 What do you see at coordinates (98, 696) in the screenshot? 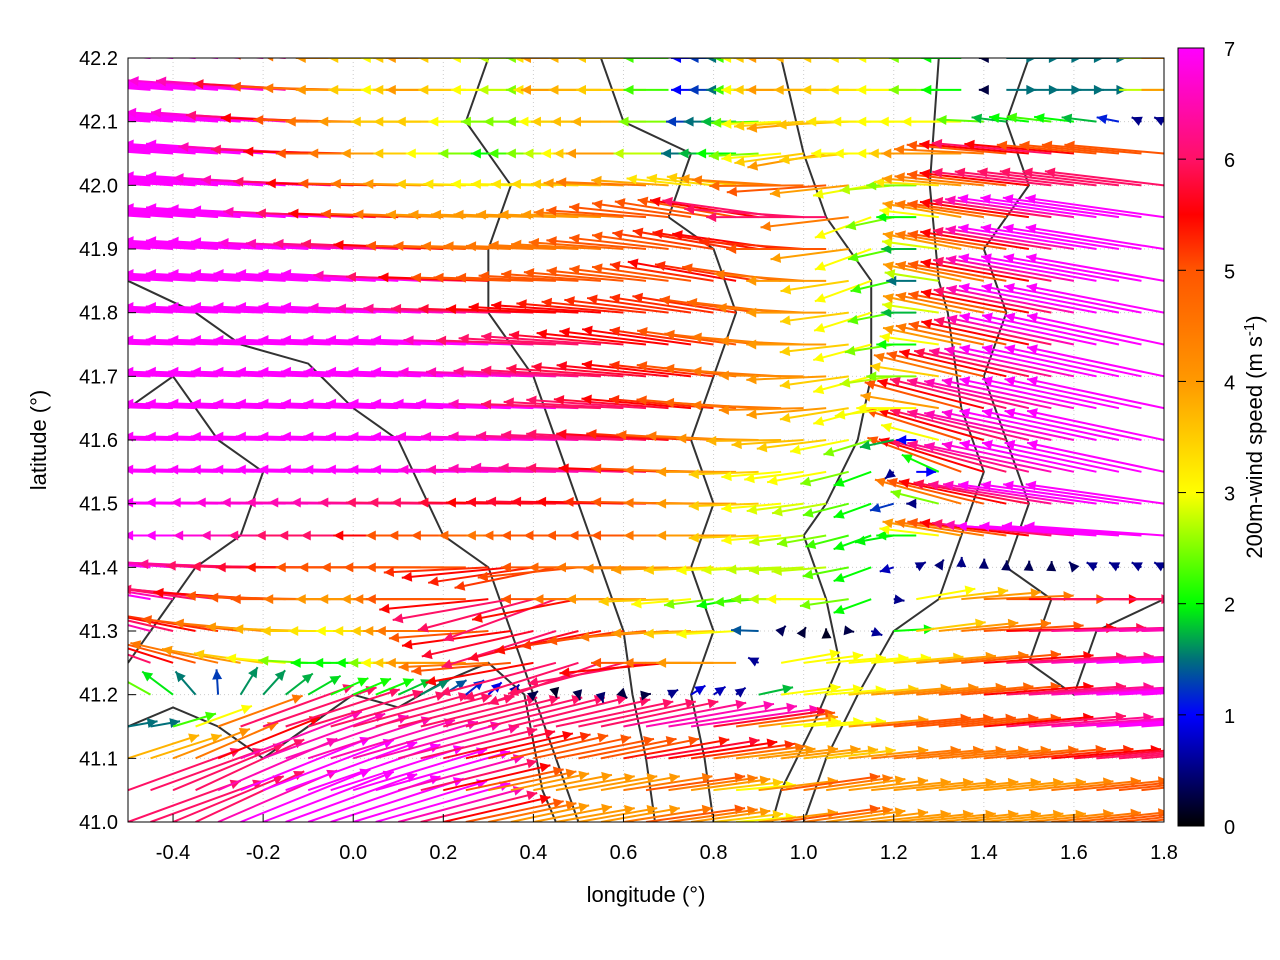
I see `y-tick-label: 41.2` at bounding box center [98, 696].